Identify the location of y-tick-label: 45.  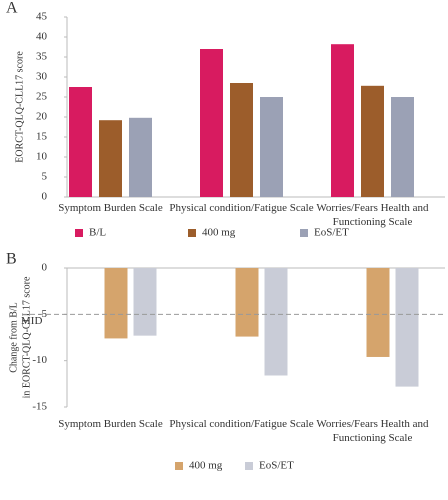
(42, 17).